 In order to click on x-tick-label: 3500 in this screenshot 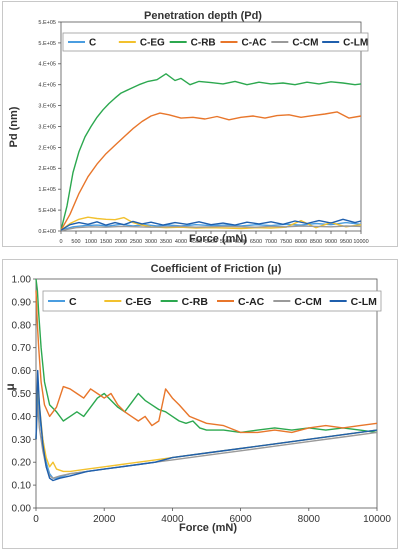, I will do `click(166, 242)`.